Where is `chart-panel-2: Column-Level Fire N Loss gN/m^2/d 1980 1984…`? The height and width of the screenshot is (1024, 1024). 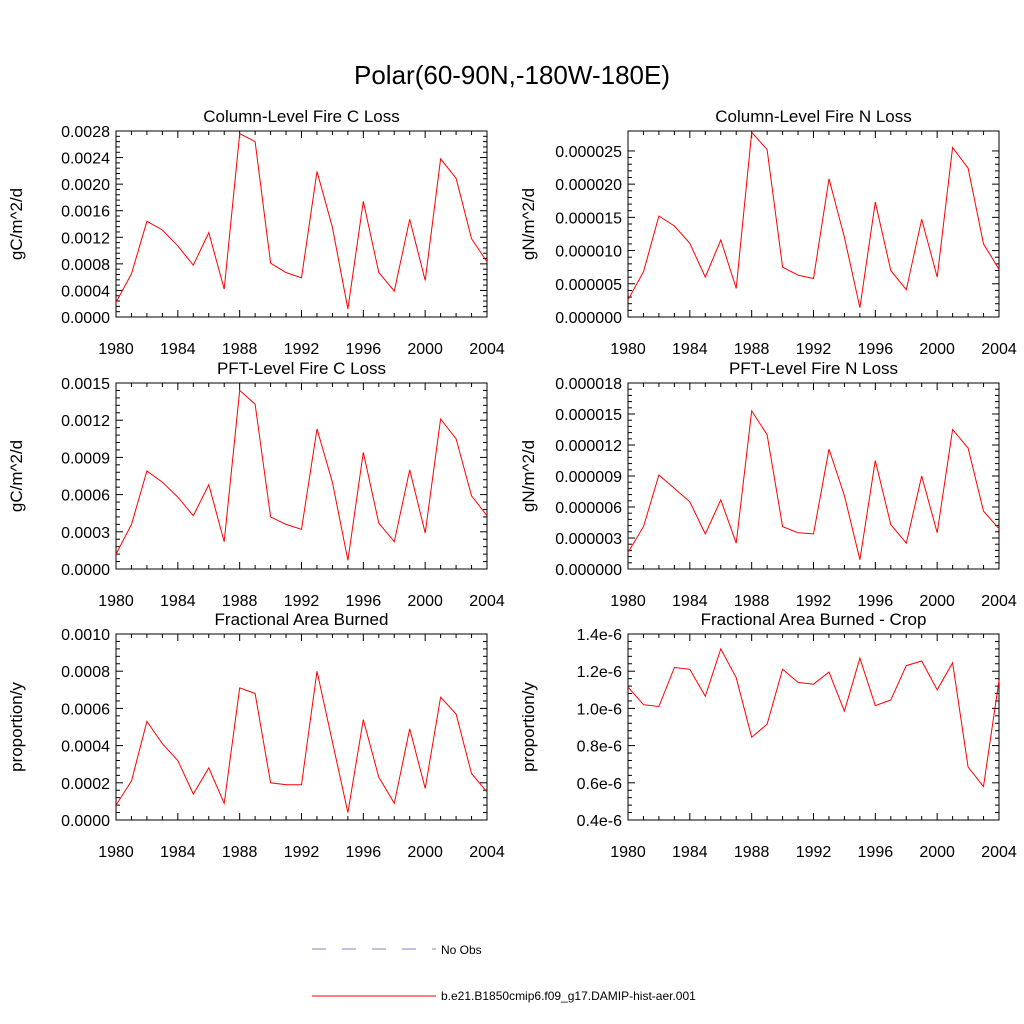 chart-panel-2: Column-Level Fire N Loss gN/m^2/d 1980 1984… is located at coordinates (768, 232).